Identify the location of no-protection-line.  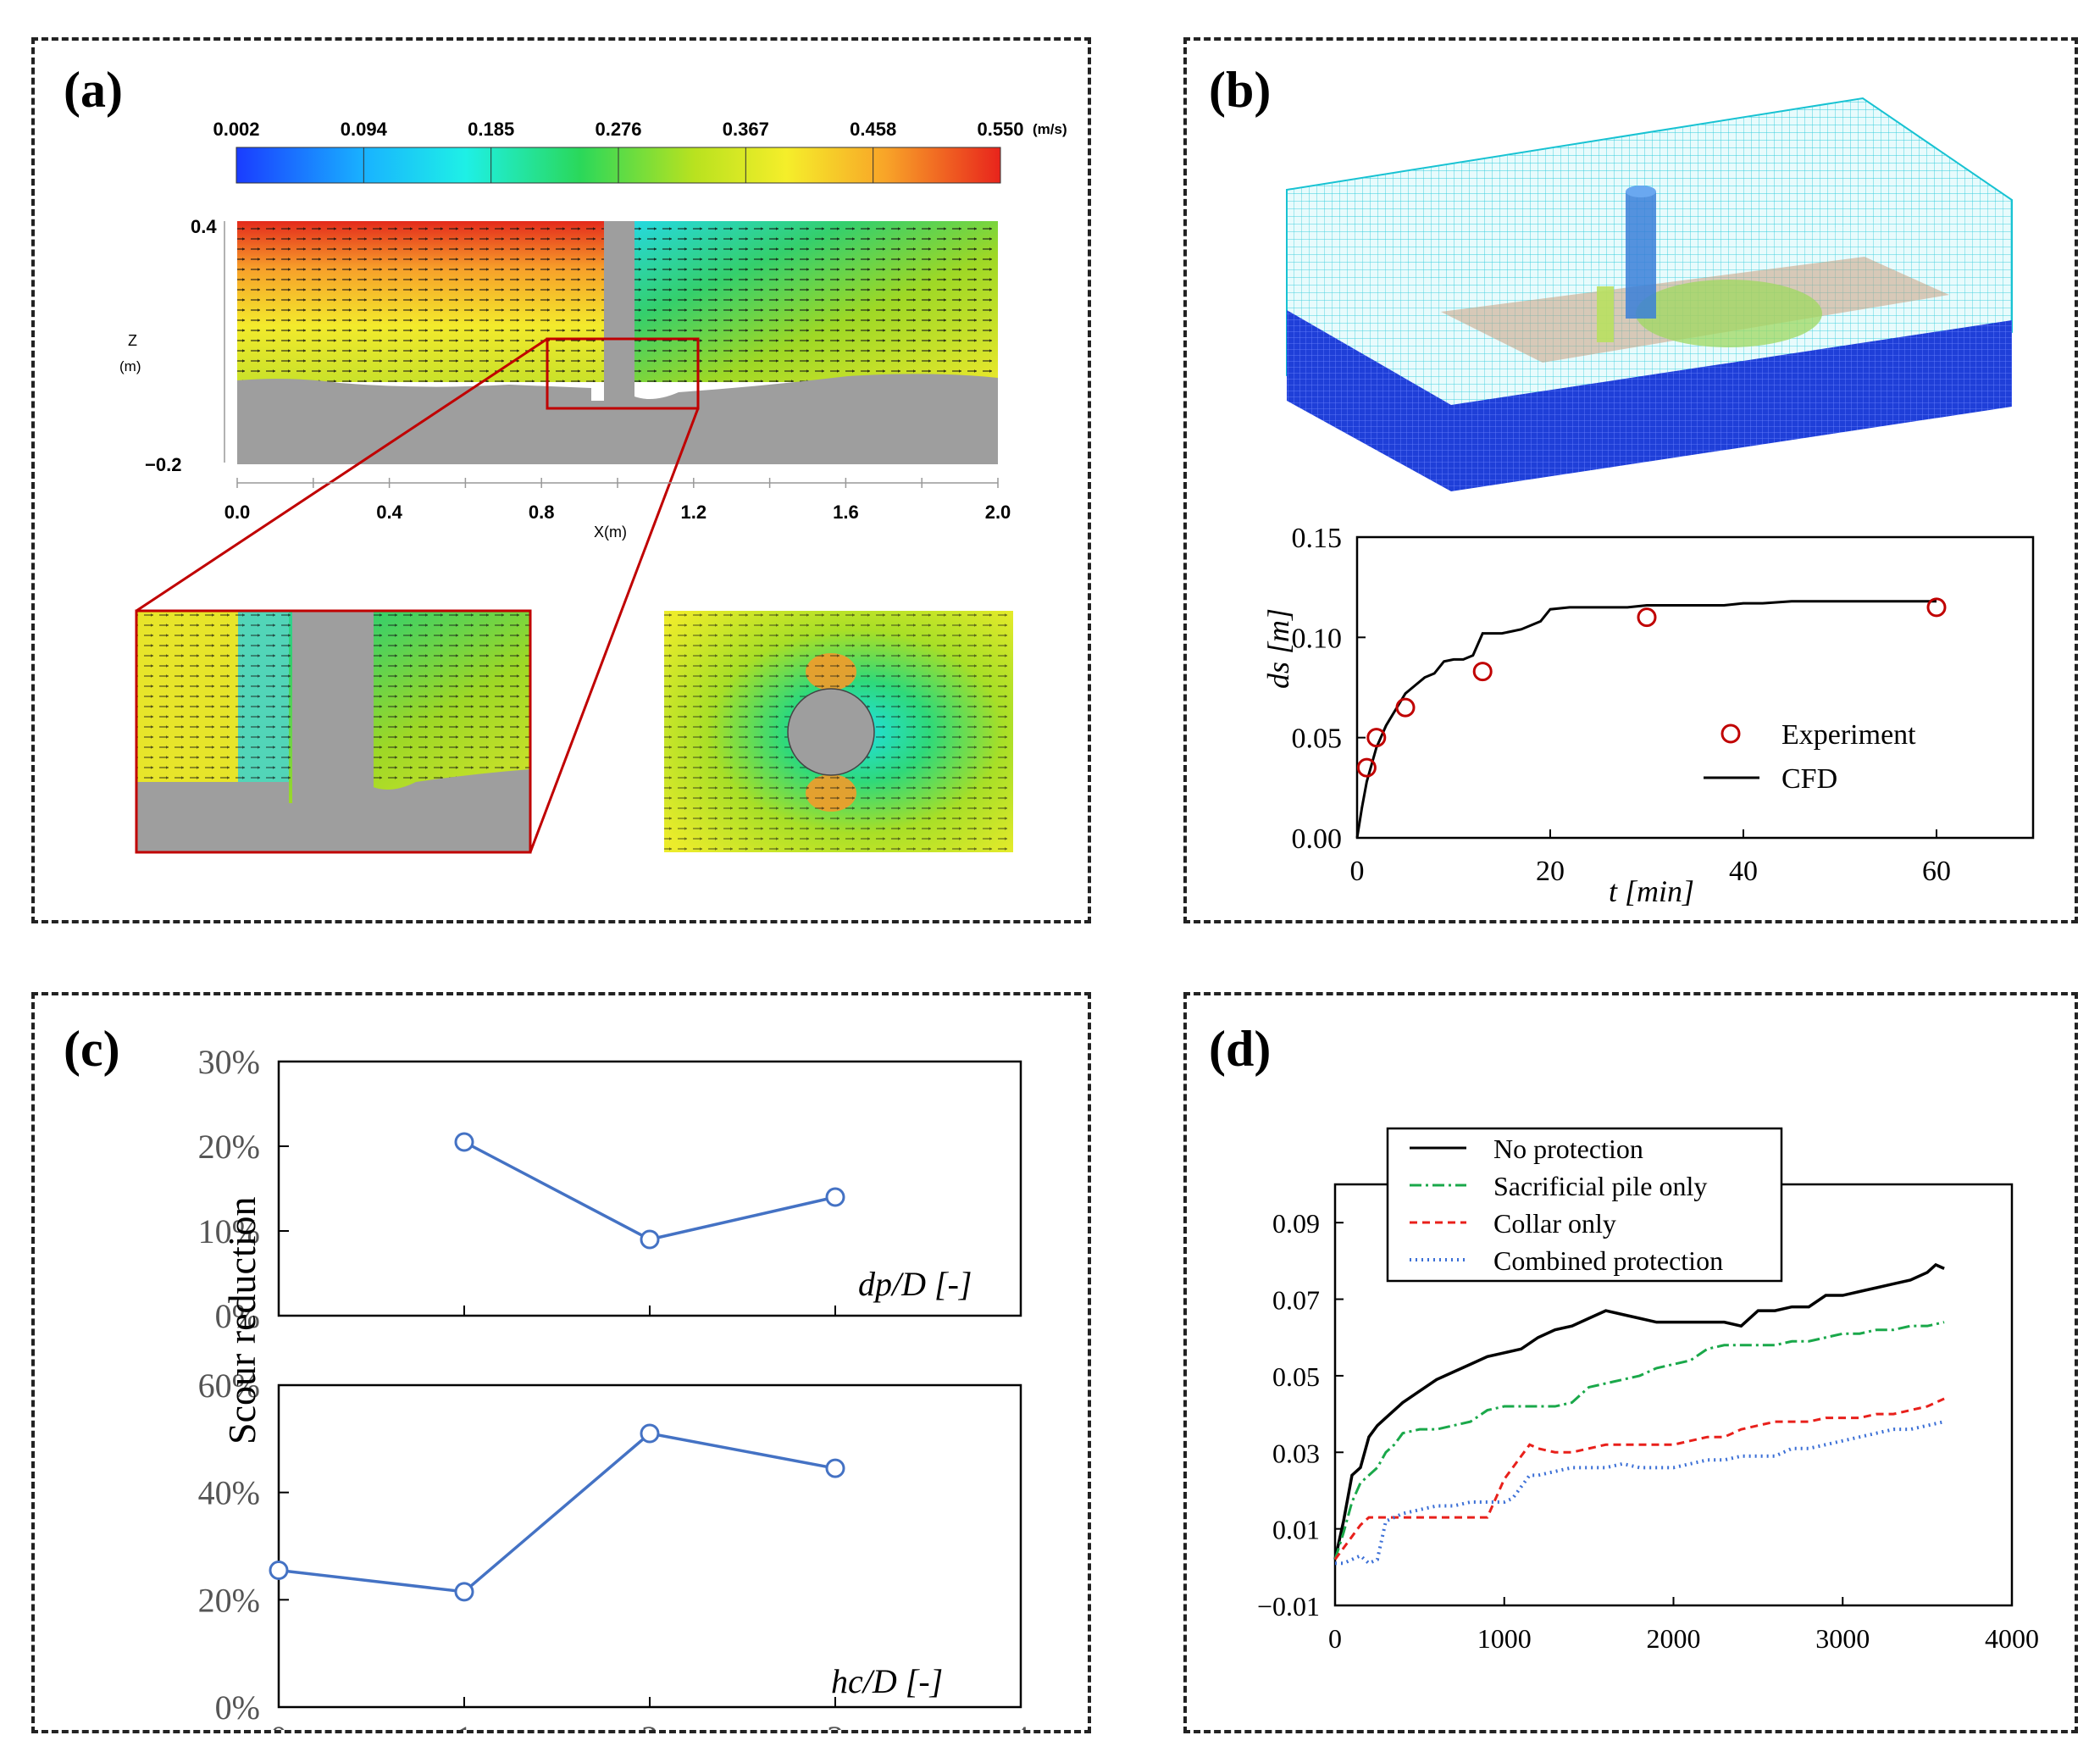
(1639, 1412).